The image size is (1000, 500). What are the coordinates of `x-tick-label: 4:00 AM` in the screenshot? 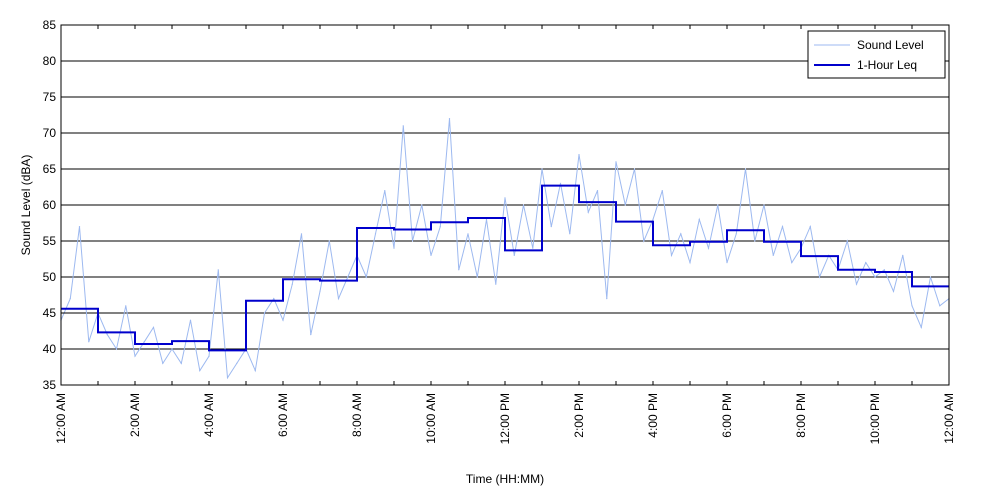 It's located at (209, 415).